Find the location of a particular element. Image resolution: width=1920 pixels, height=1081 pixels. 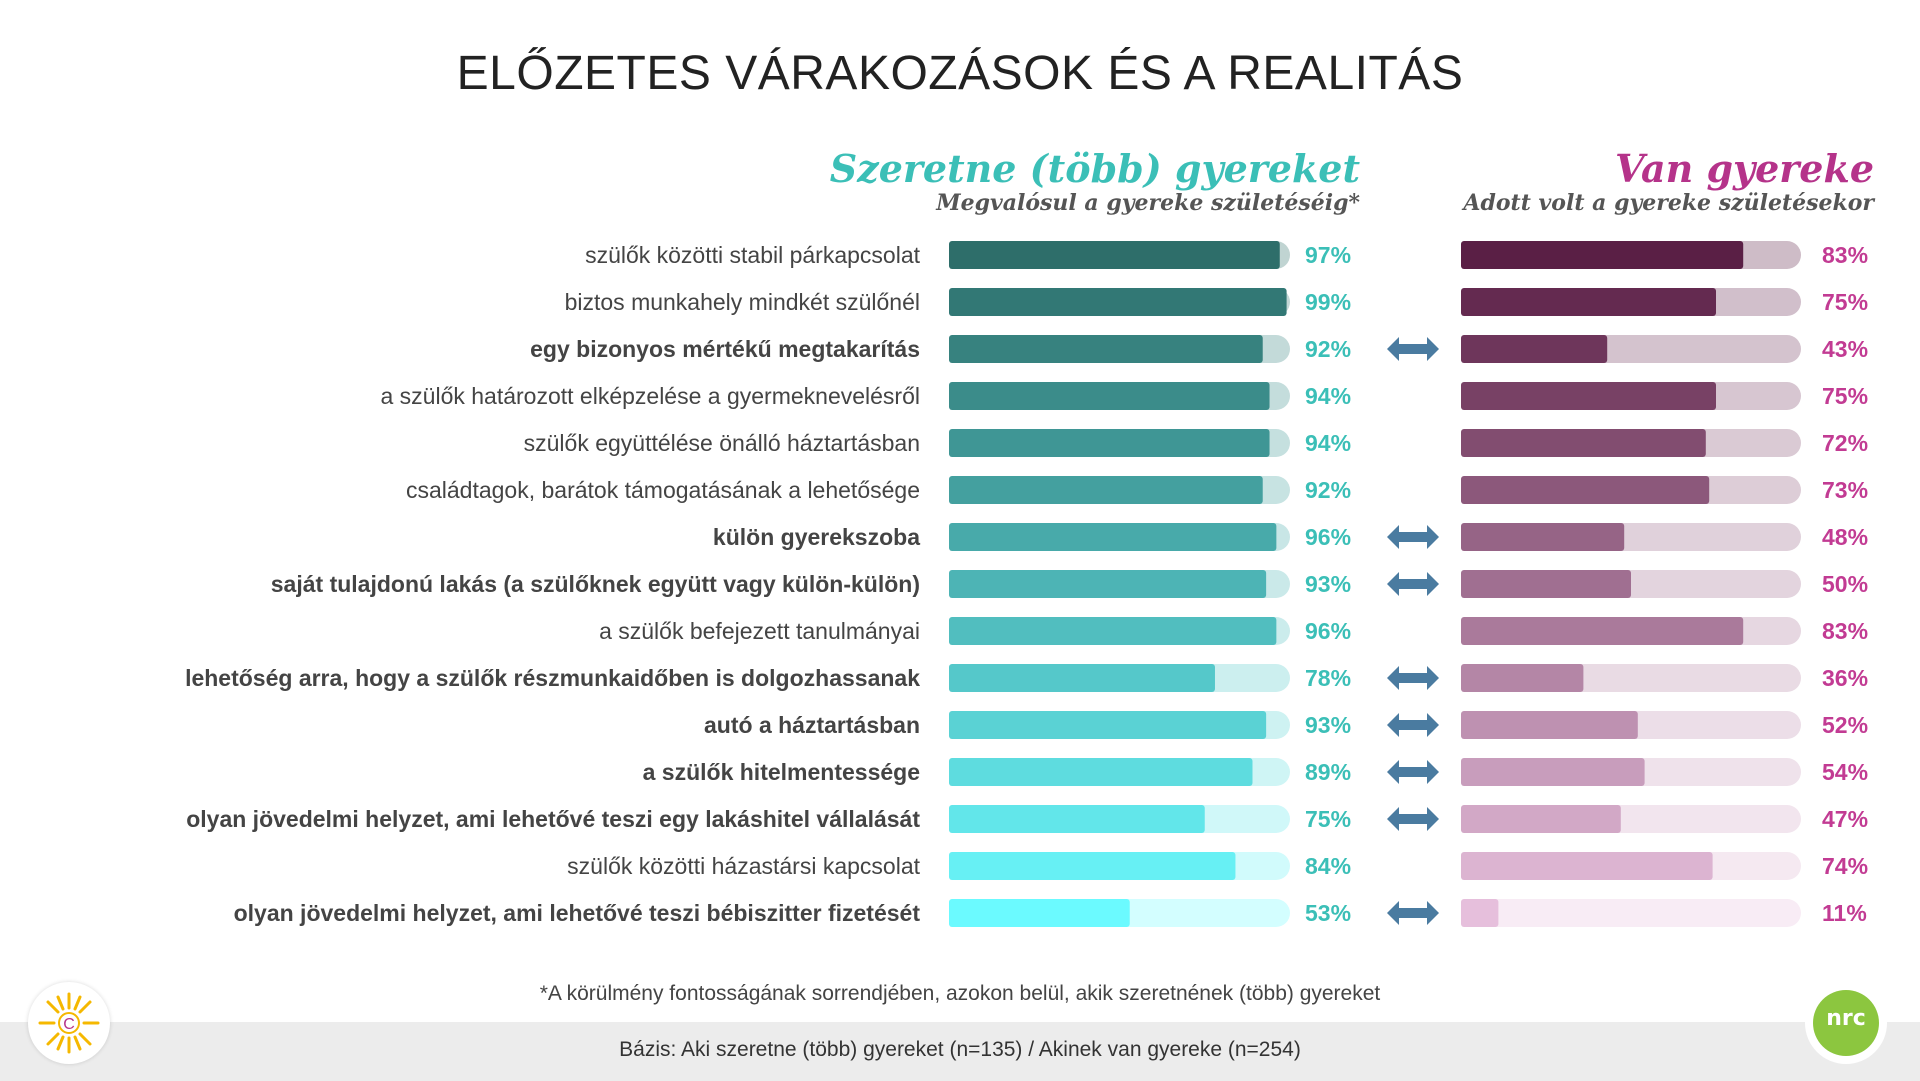

right-value-label: 47% is located at coordinates (1845, 819).